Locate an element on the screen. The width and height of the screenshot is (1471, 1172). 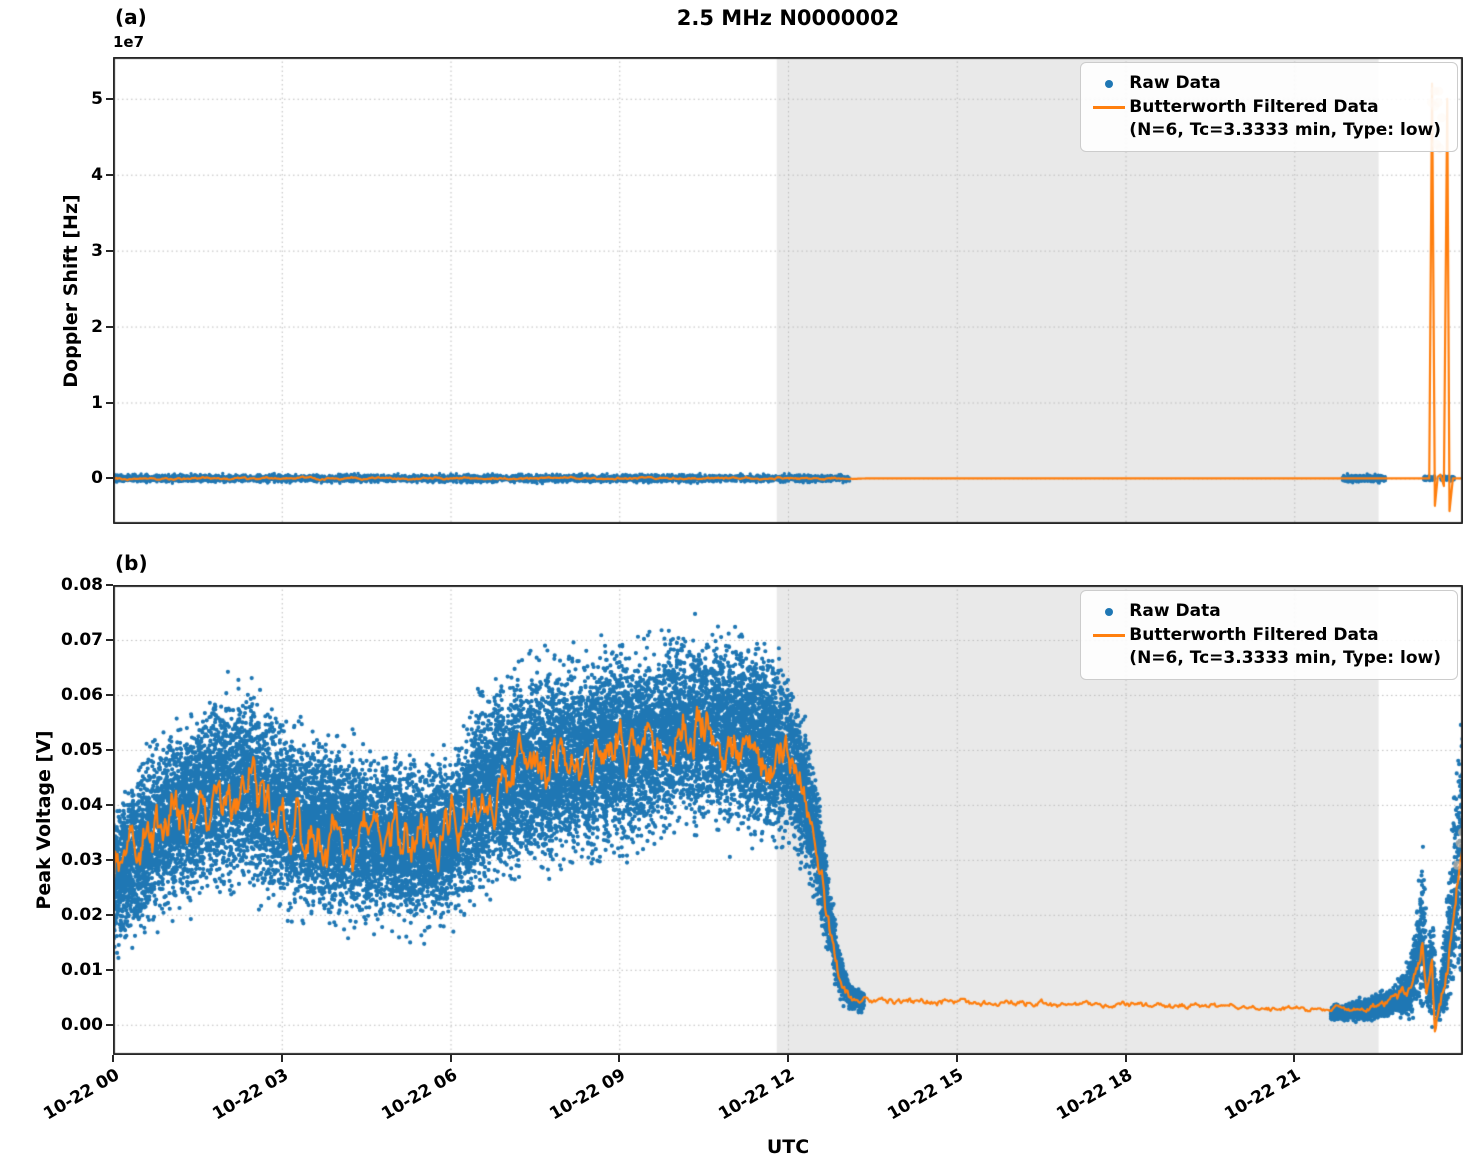
y-tick-label: 0 is located at coordinates (97, 478).